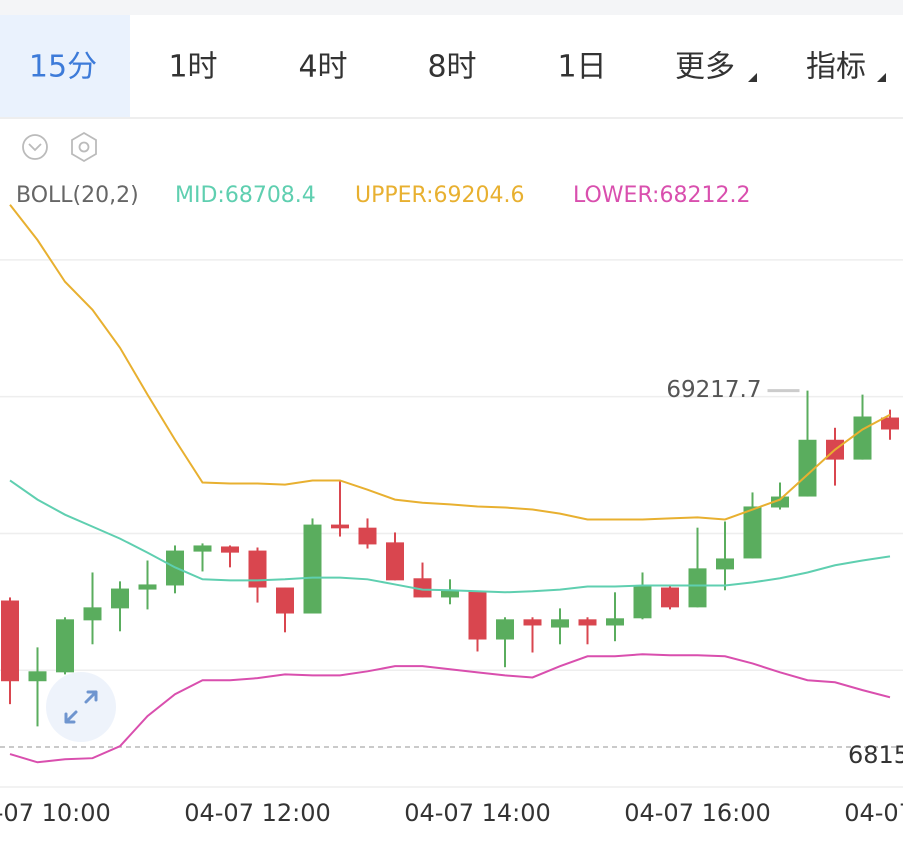 Image resolution: width=903 pixels, height=855 pixels. I want to click on collapse-icon, so click(35, 147).